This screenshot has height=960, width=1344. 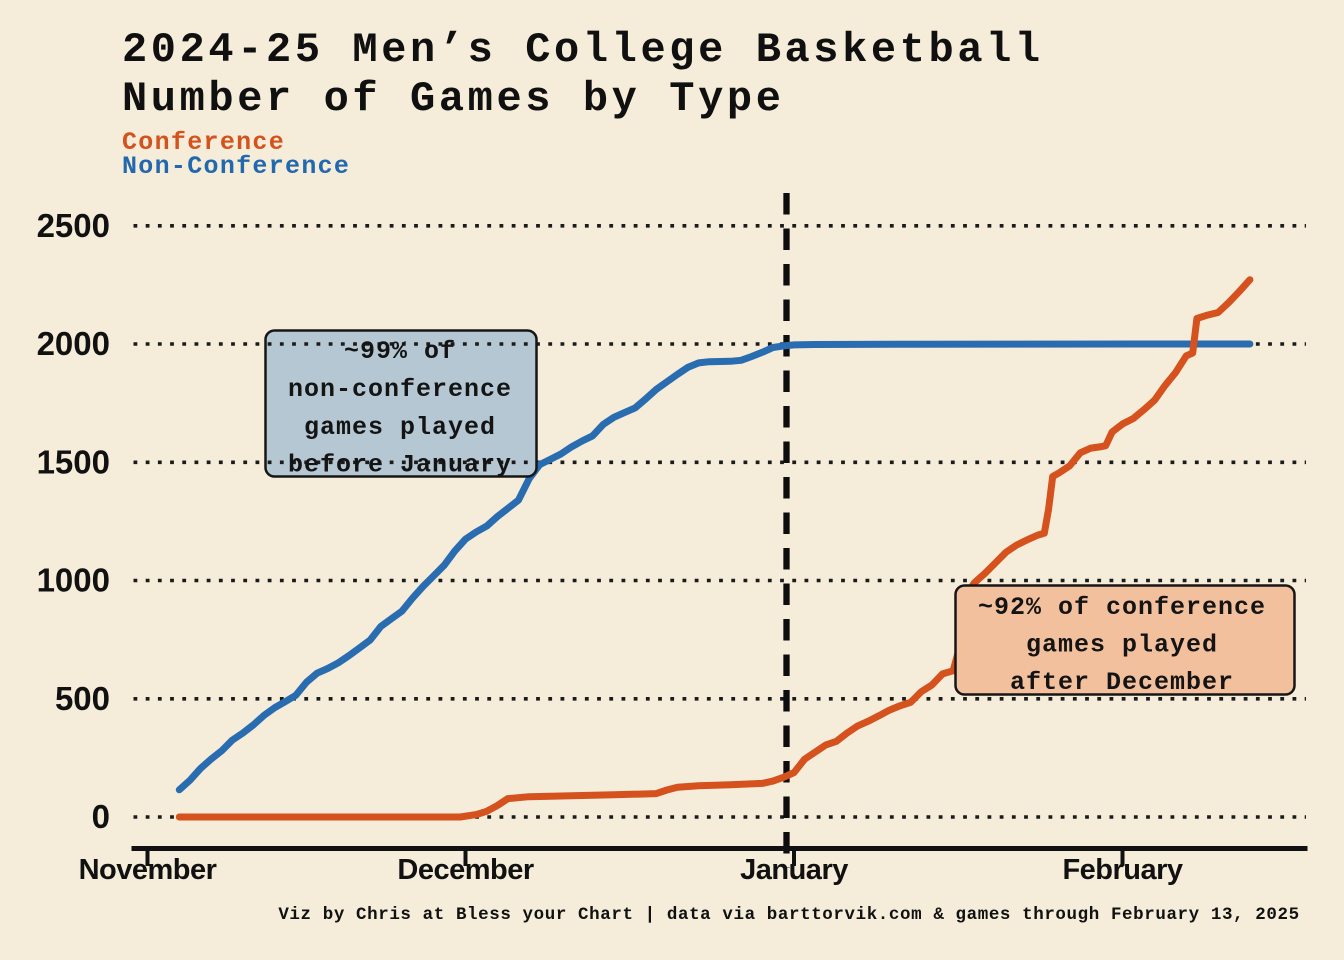 What do you see at coordinates (204, 142) in the screenshot?
I see `legend-item-conference: Conference` at bounding box center [204, 142].